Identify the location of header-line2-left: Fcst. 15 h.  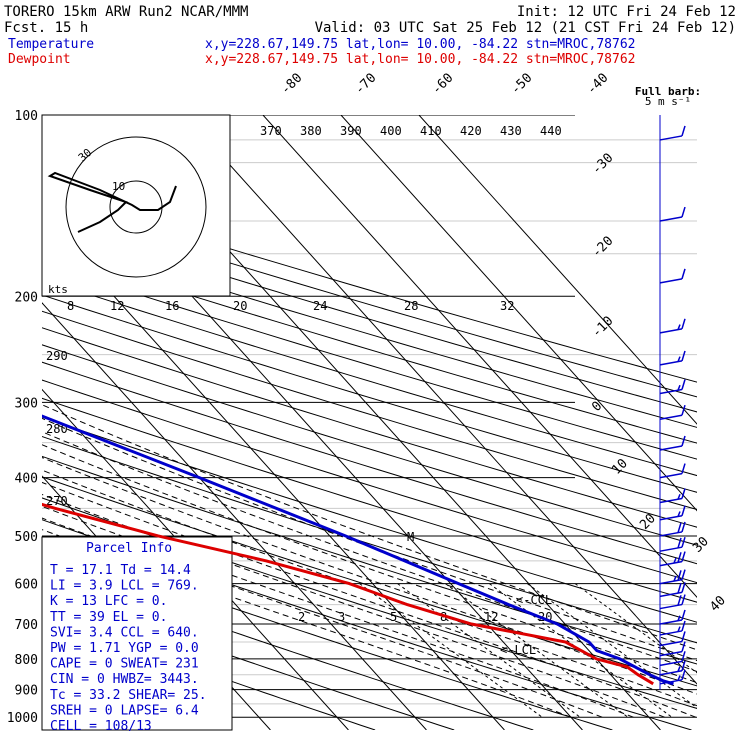
(46, 28).